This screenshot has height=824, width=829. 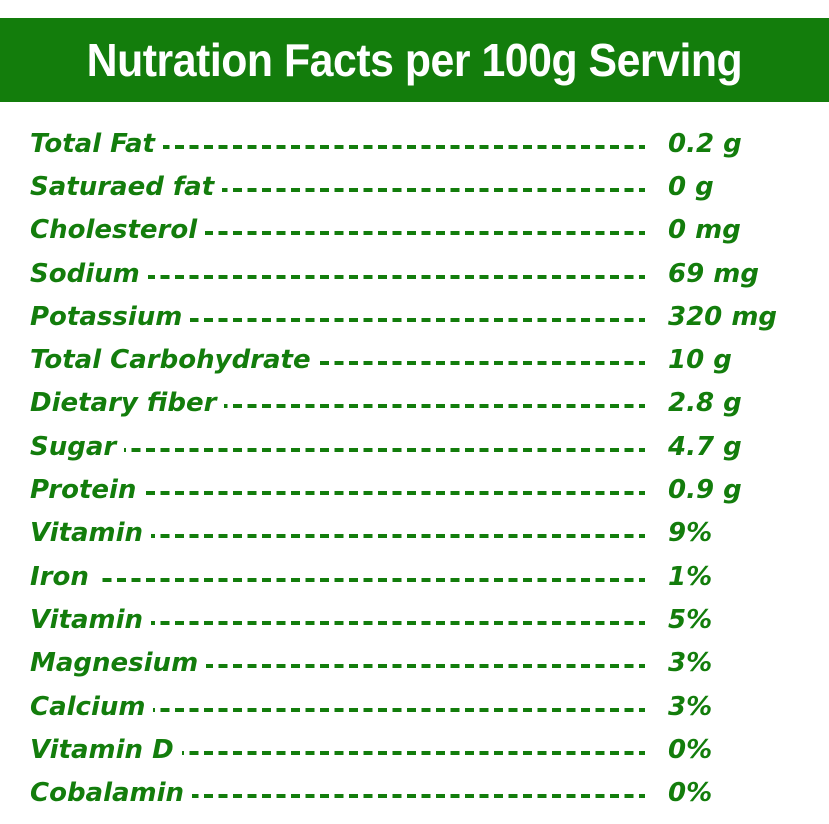 I want to click on nutrient-value: 0.9 g, so click(x=705, y=490).